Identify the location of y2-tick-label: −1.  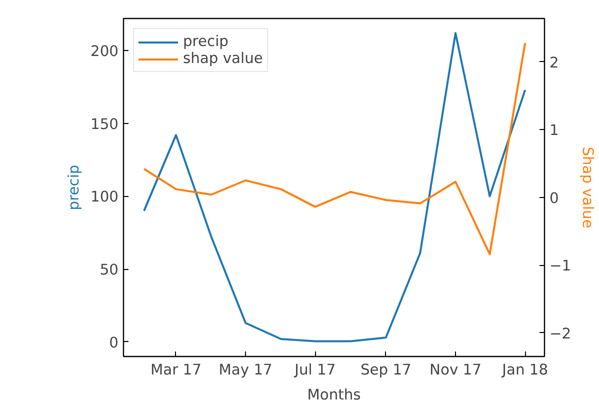
(561, 266).